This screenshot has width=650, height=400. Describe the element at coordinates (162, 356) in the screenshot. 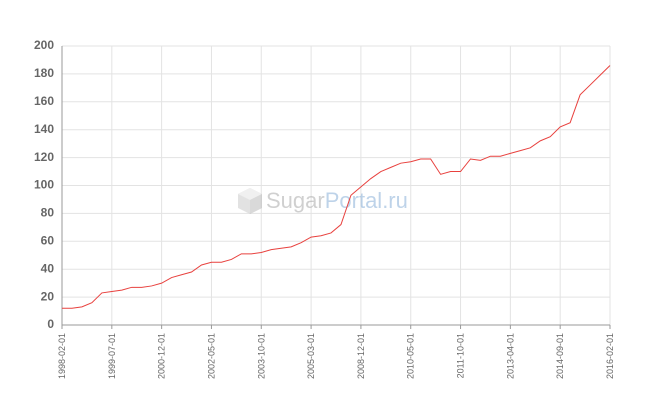

I see `x-tick-label: 2000-12-01` at that location.